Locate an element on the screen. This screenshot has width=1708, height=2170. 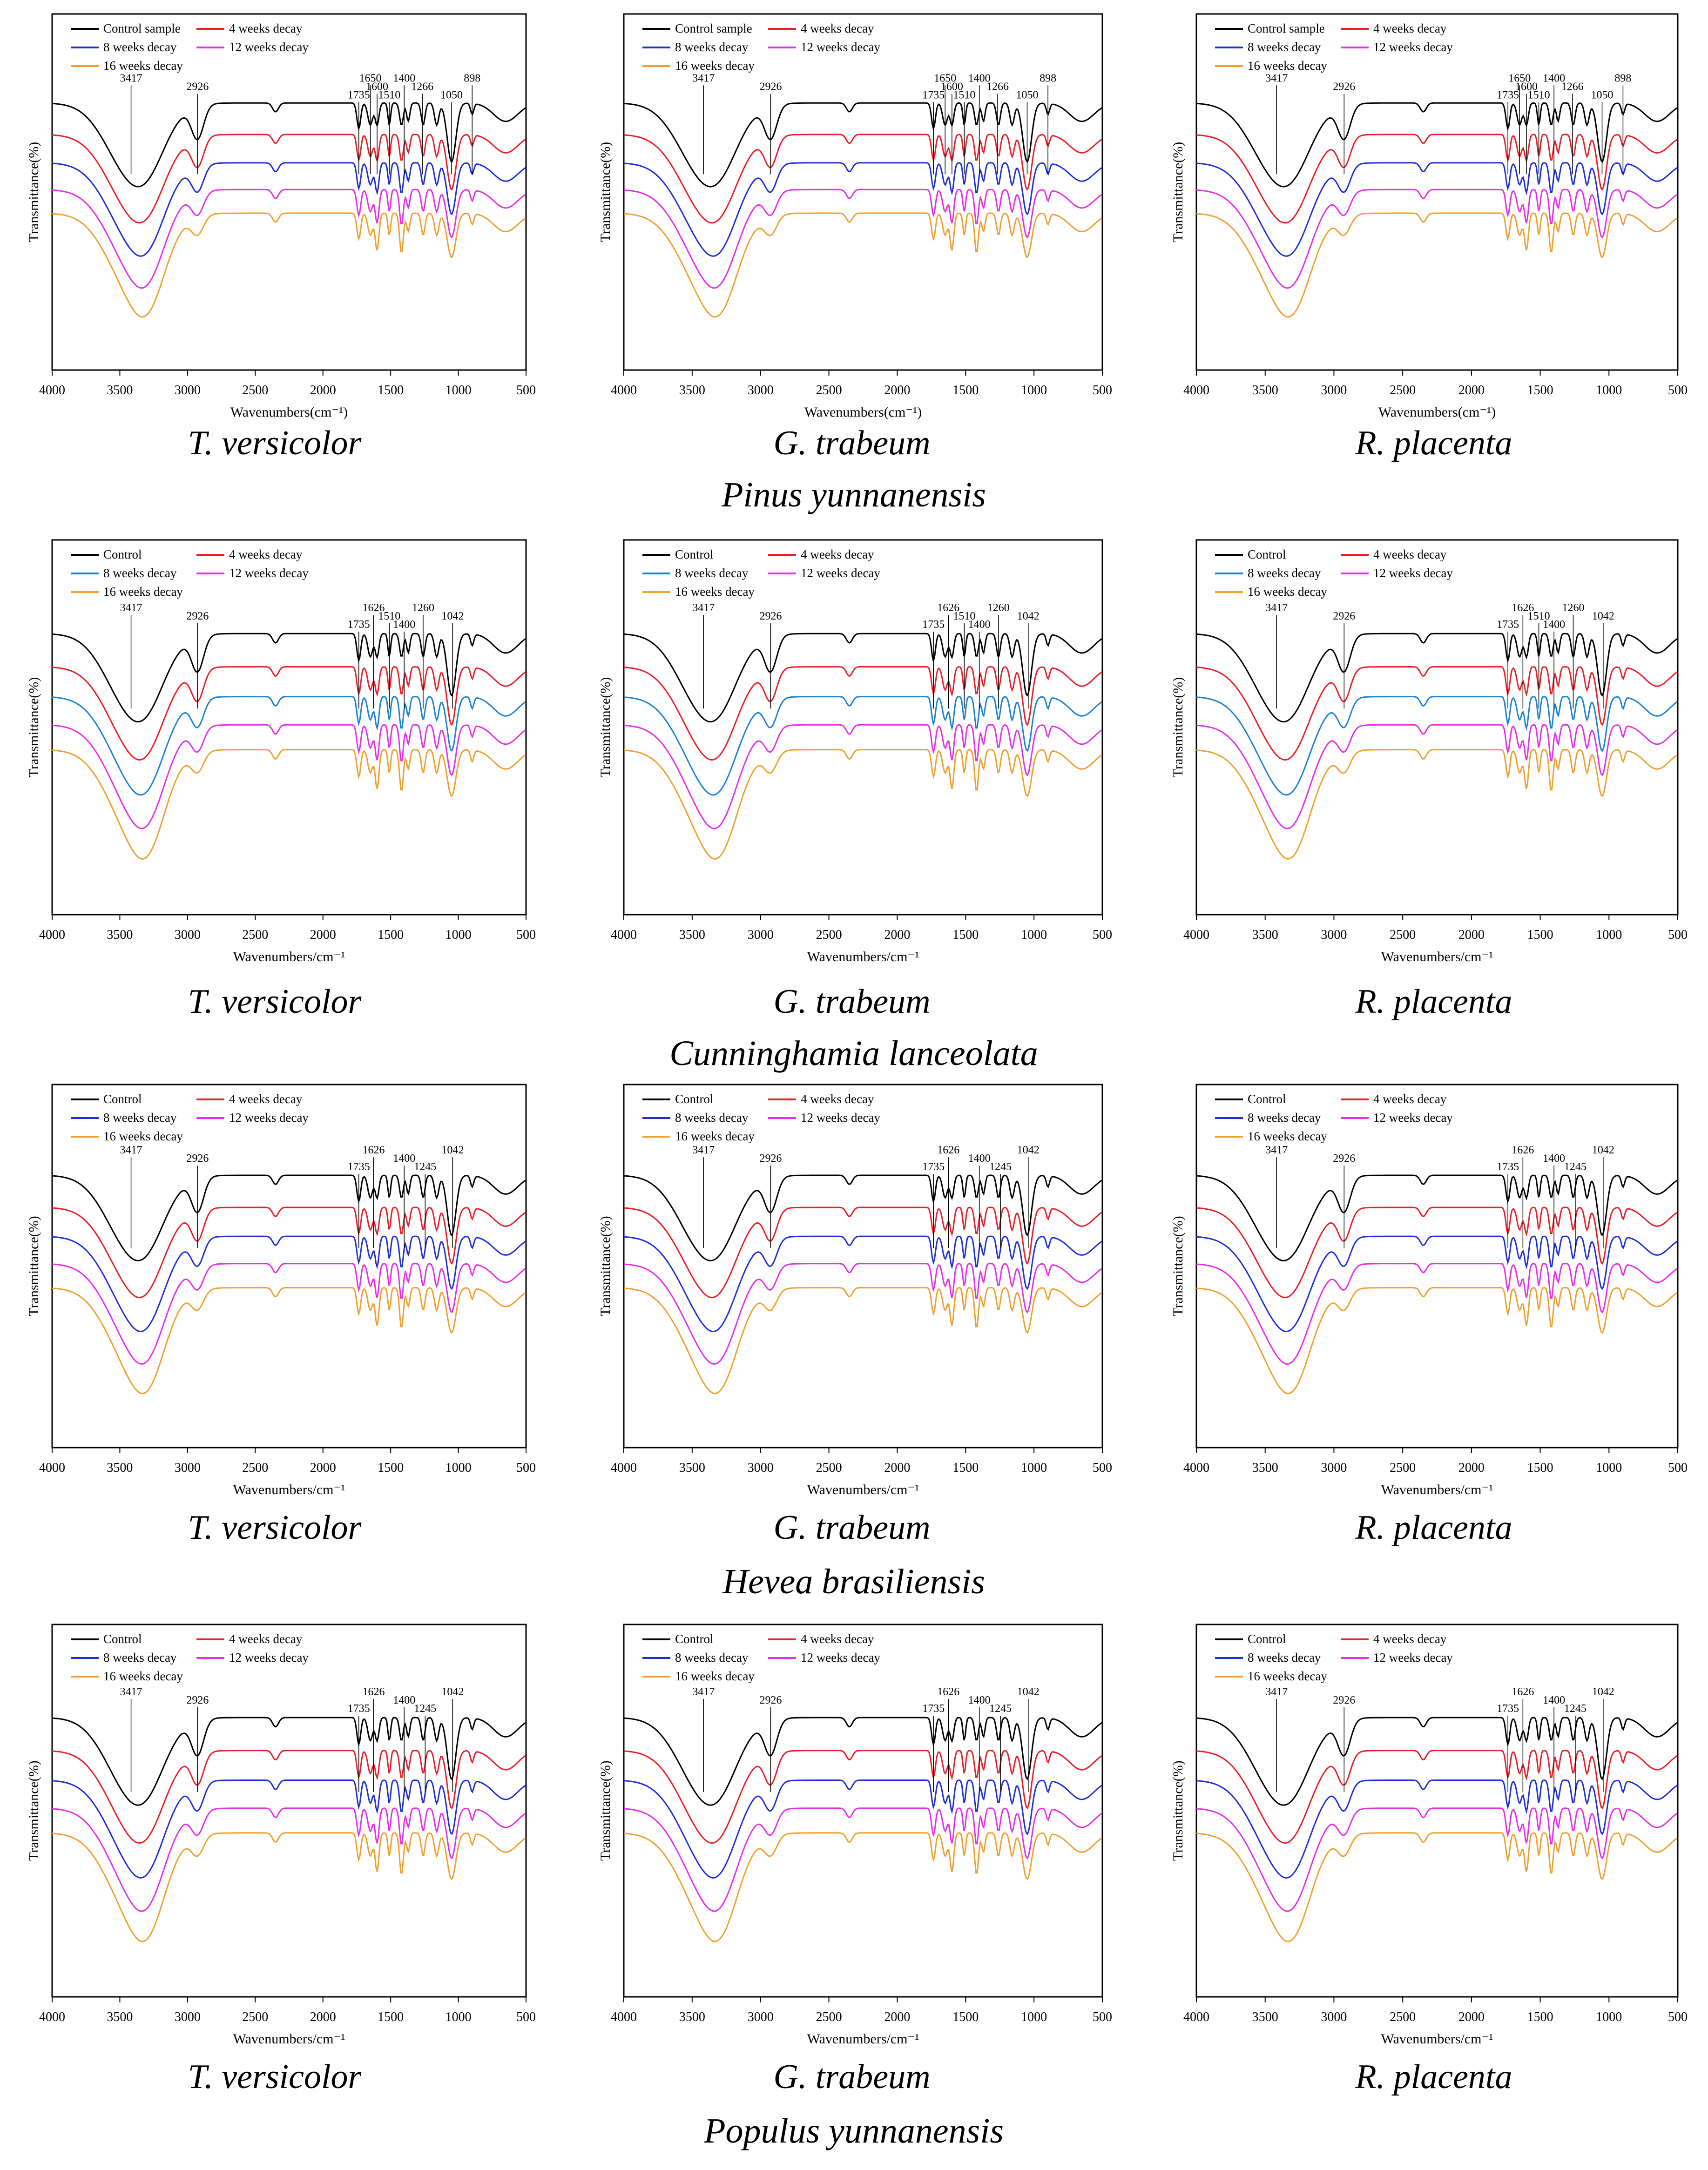
panel-caption-r1c1: G. trabeum is located at coordinates (852, 1002).